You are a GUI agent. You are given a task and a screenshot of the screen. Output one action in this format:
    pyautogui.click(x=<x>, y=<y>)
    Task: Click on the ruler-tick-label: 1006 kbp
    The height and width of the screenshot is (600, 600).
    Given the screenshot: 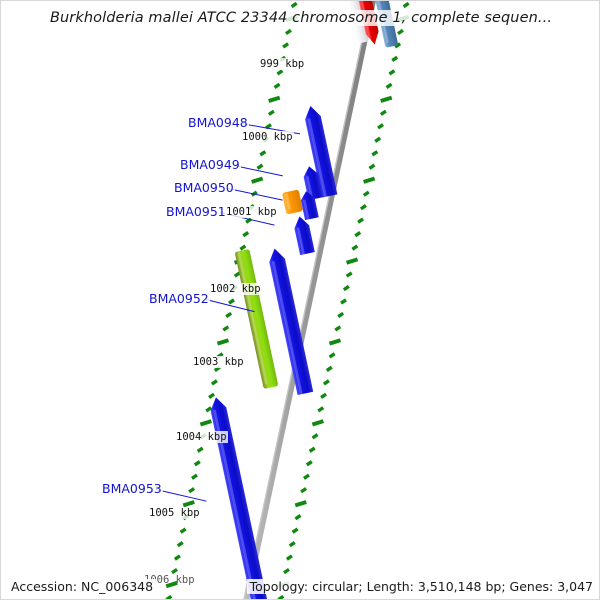 What is the action you would take?
    pyautogui.click(x=169, y=580)
    